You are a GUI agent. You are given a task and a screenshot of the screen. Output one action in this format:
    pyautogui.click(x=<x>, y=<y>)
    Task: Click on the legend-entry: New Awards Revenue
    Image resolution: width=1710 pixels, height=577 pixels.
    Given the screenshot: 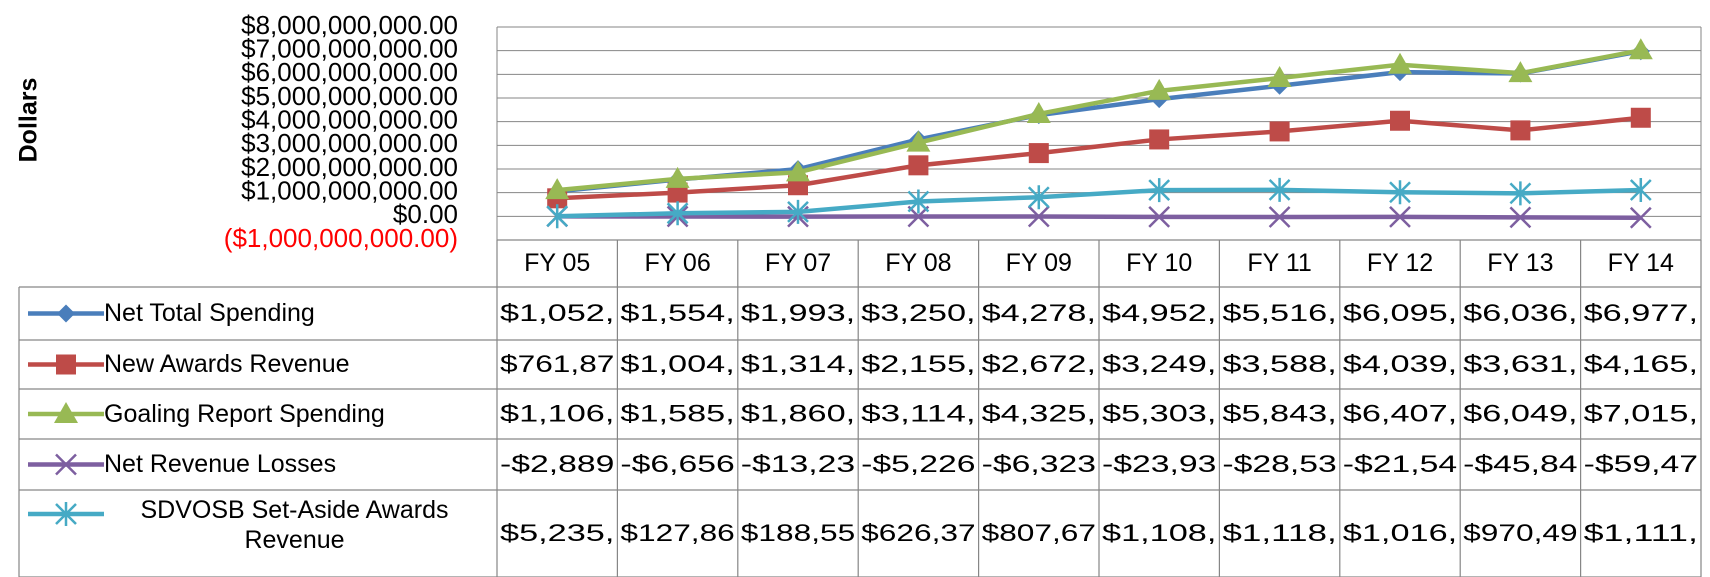 What is the action you would take?
    pyautogui.click(x=227, y=364)
    